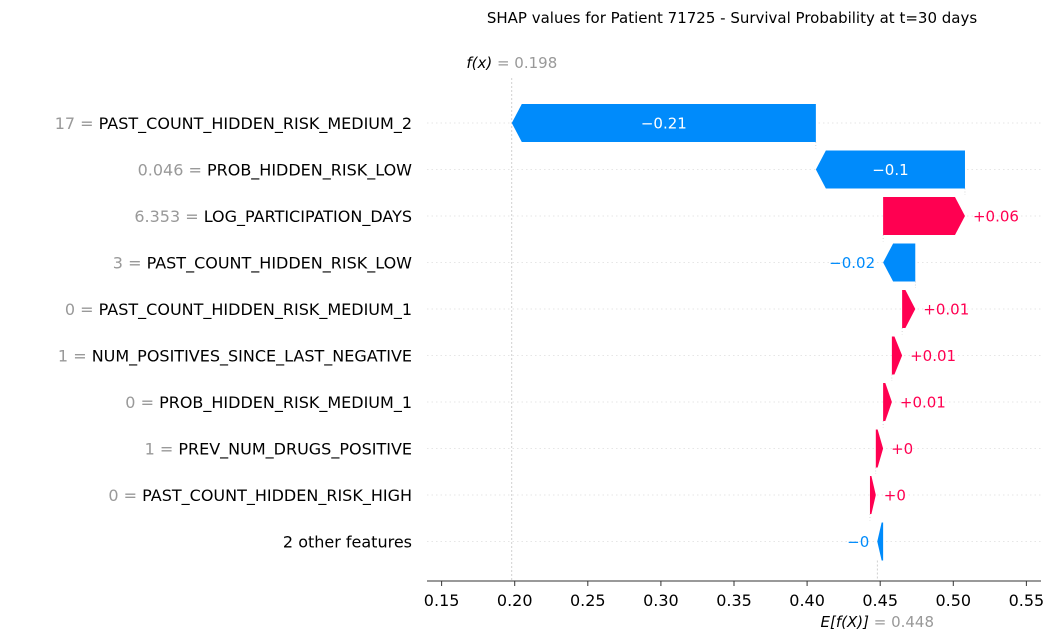 Image resolution: width=1057 pixels, height=642 pixels. What do you see at coordinates (280, 264) in the screenshot?
I see `feature-name: PAST_COUNT_HIDDEN_RISK_LOW` at bounding box center [280, 264].